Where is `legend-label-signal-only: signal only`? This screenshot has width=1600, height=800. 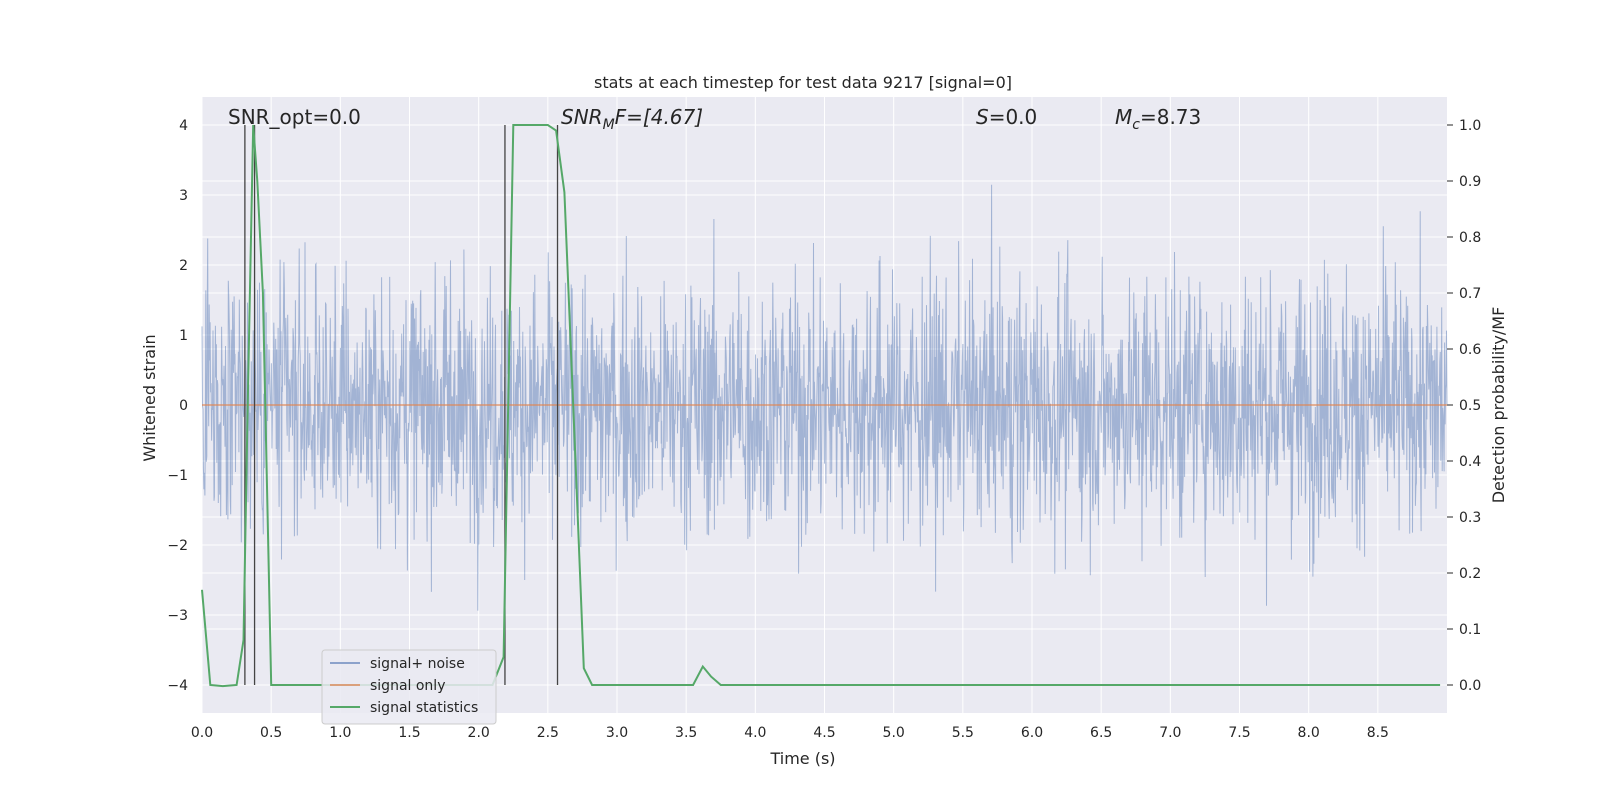 legend-label-signal-only: signal only is located at coordinates (407, 686).